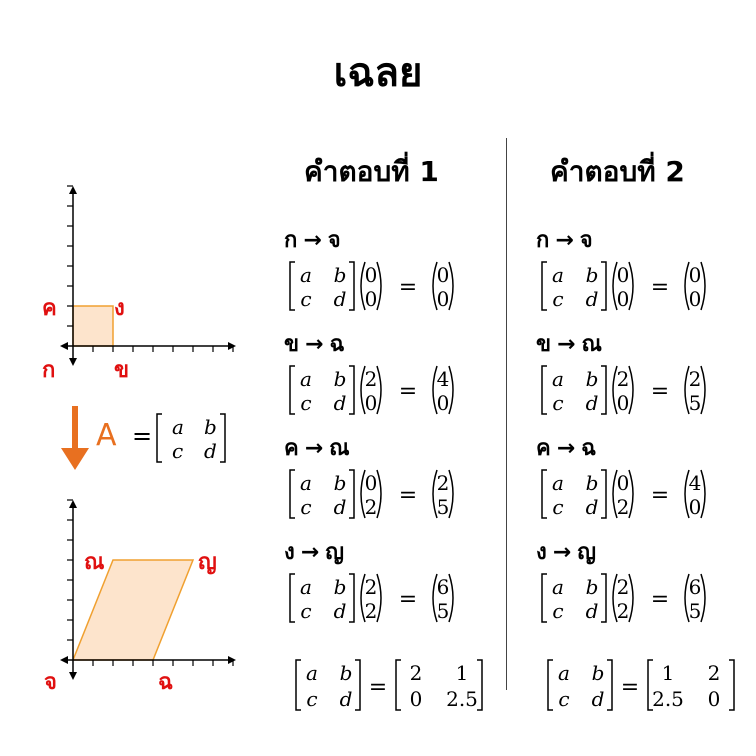 This screenshot has height=756, width=756. What do you see at coordinates (49, 308) in the screenshot?
I see `label-k-kho-khwai: ค` at bounding box center [49, 308].